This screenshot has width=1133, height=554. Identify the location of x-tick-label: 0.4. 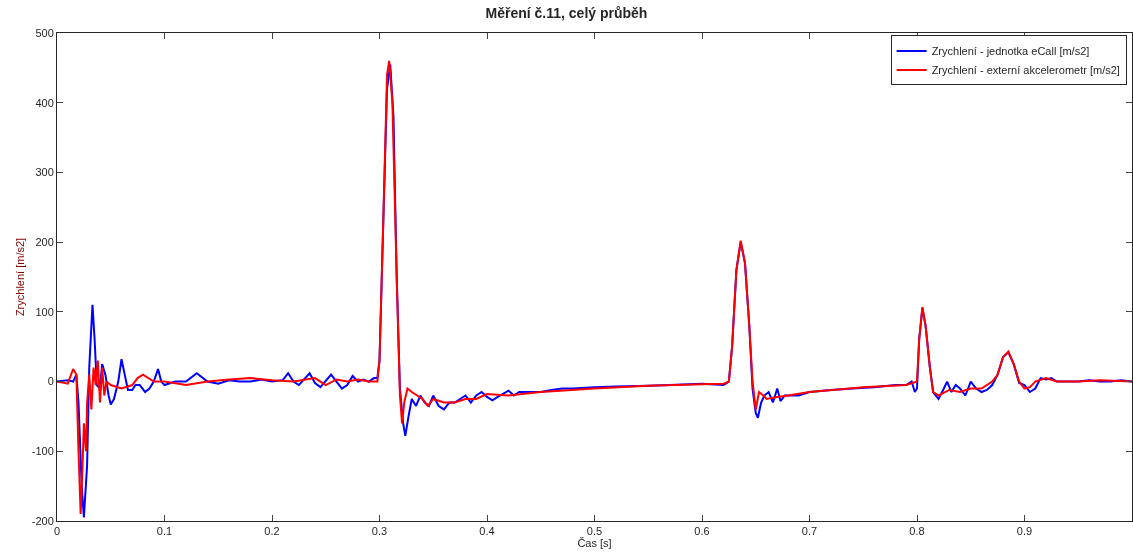
(487, 531).